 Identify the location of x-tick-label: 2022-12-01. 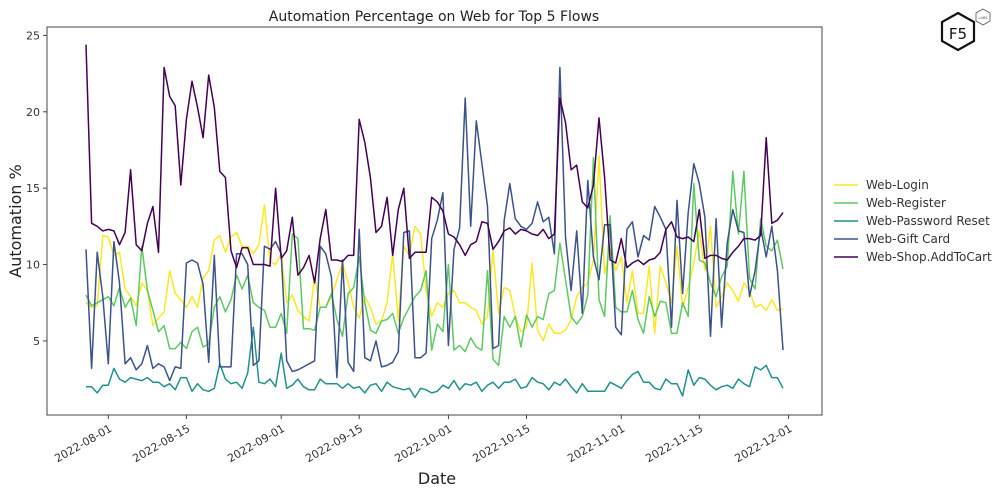
(764, 443).